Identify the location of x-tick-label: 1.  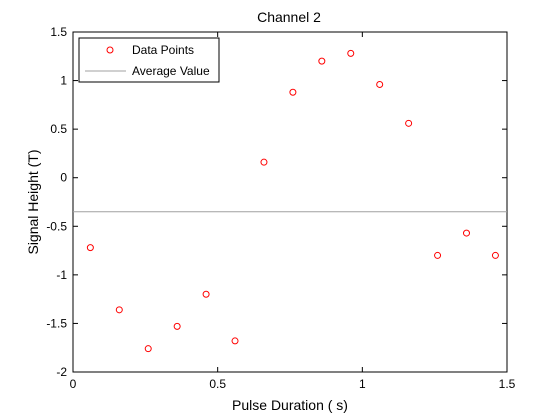
(362, 384).